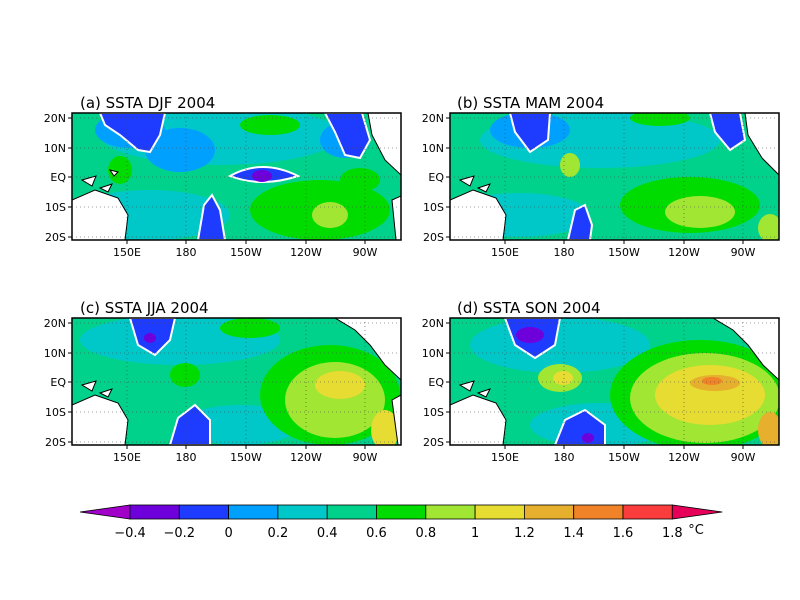 The width and height of the screenshot is (800, 600). I want to click on colorbar-label: 0.8, so click(425, 533).